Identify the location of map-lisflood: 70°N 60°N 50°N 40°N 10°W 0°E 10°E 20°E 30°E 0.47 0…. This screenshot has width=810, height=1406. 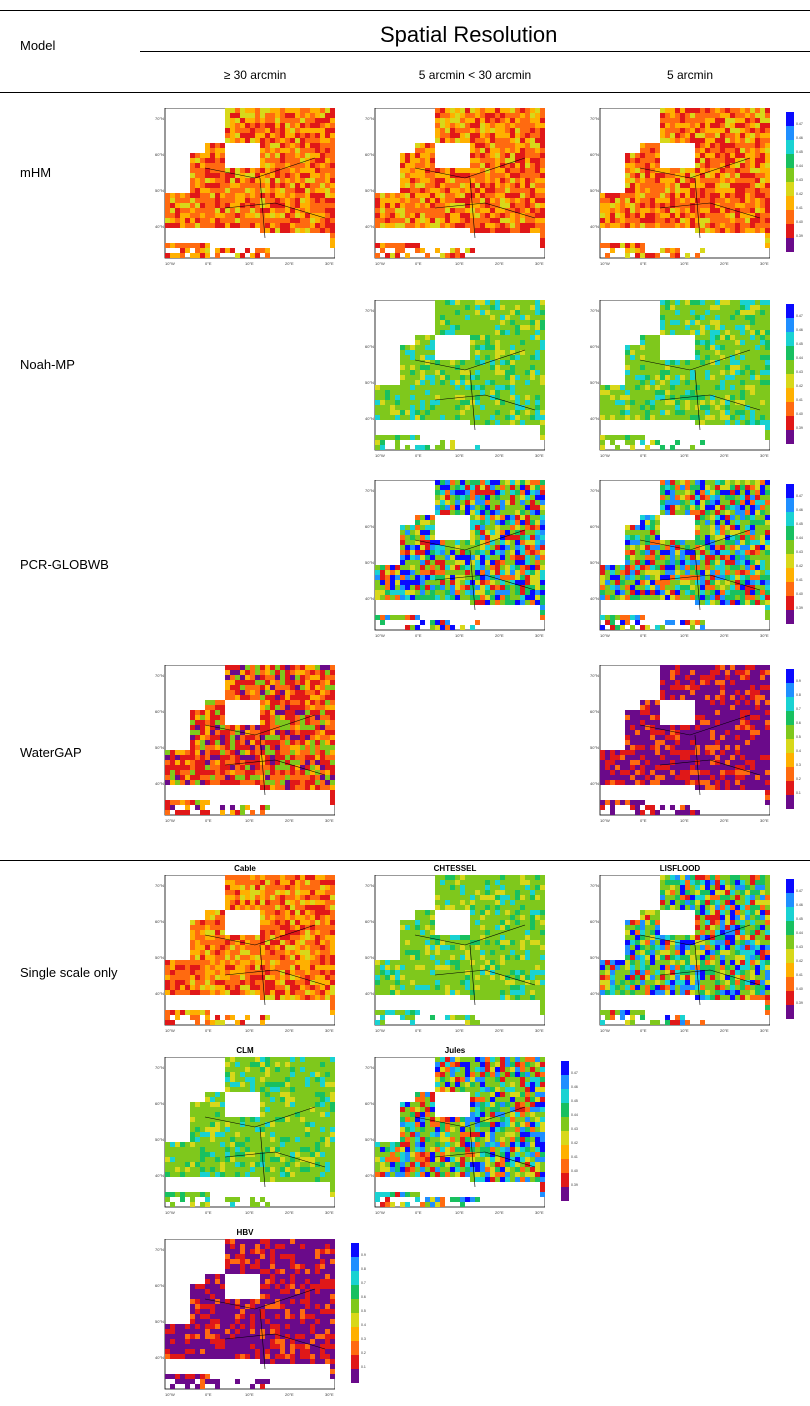
(696, 955).